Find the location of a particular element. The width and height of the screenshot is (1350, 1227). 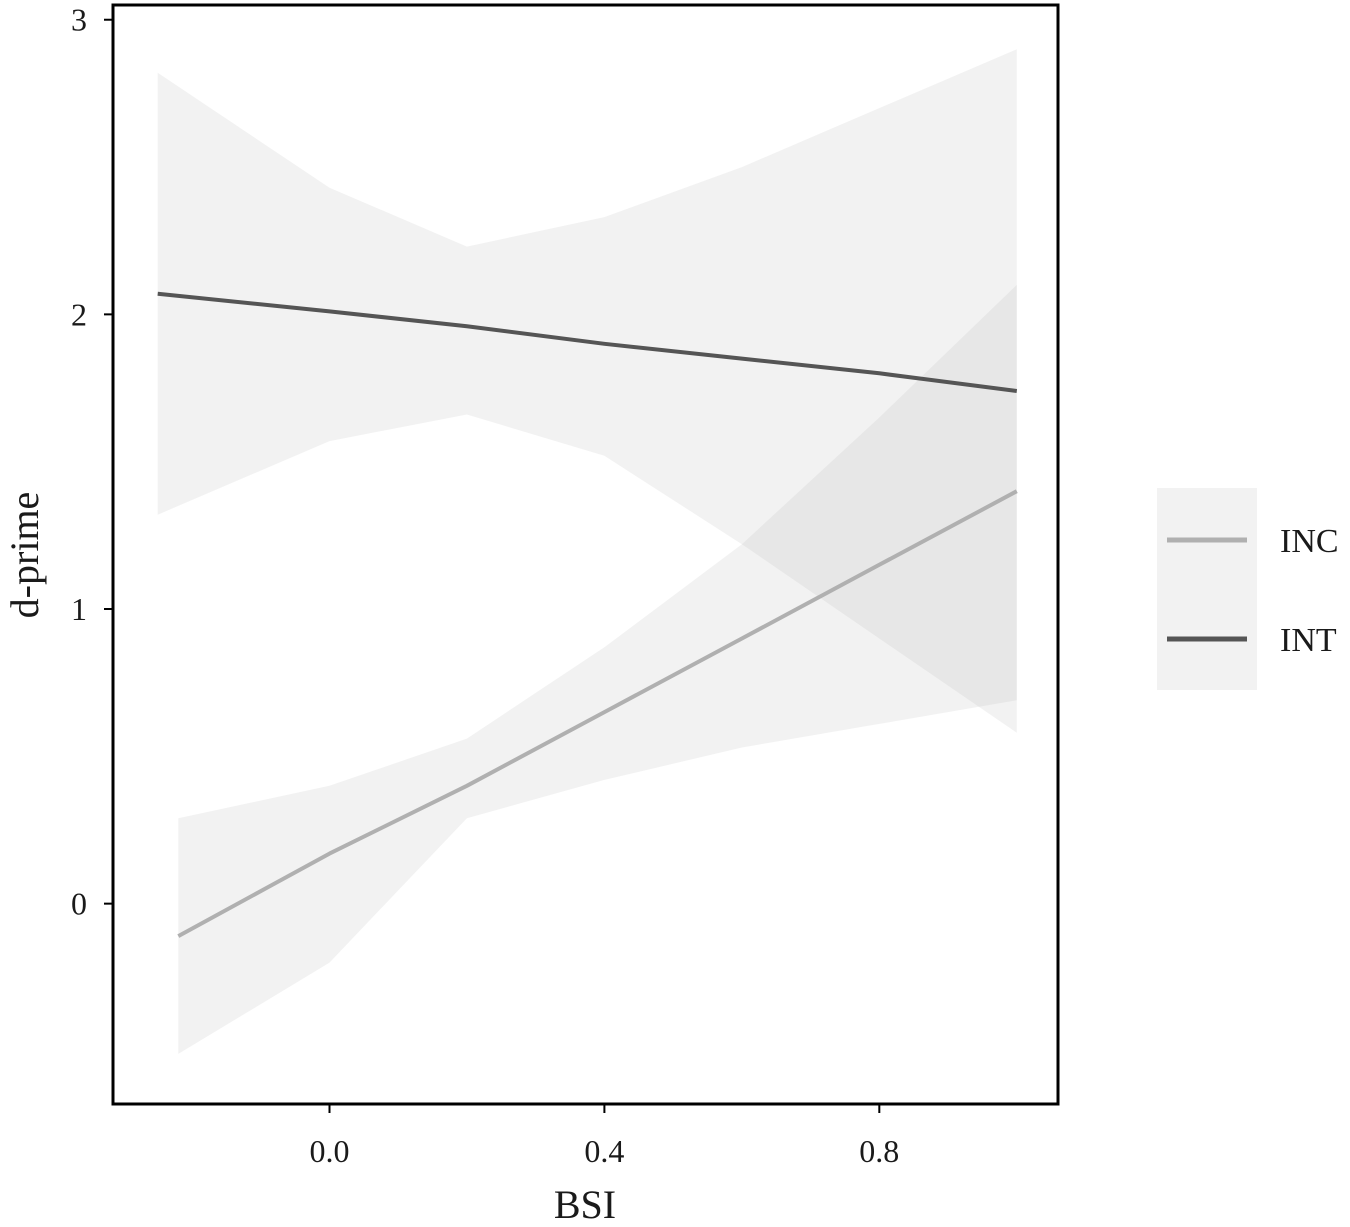

x-tick-label: 0.0 is located at coordinates (329, 1151).